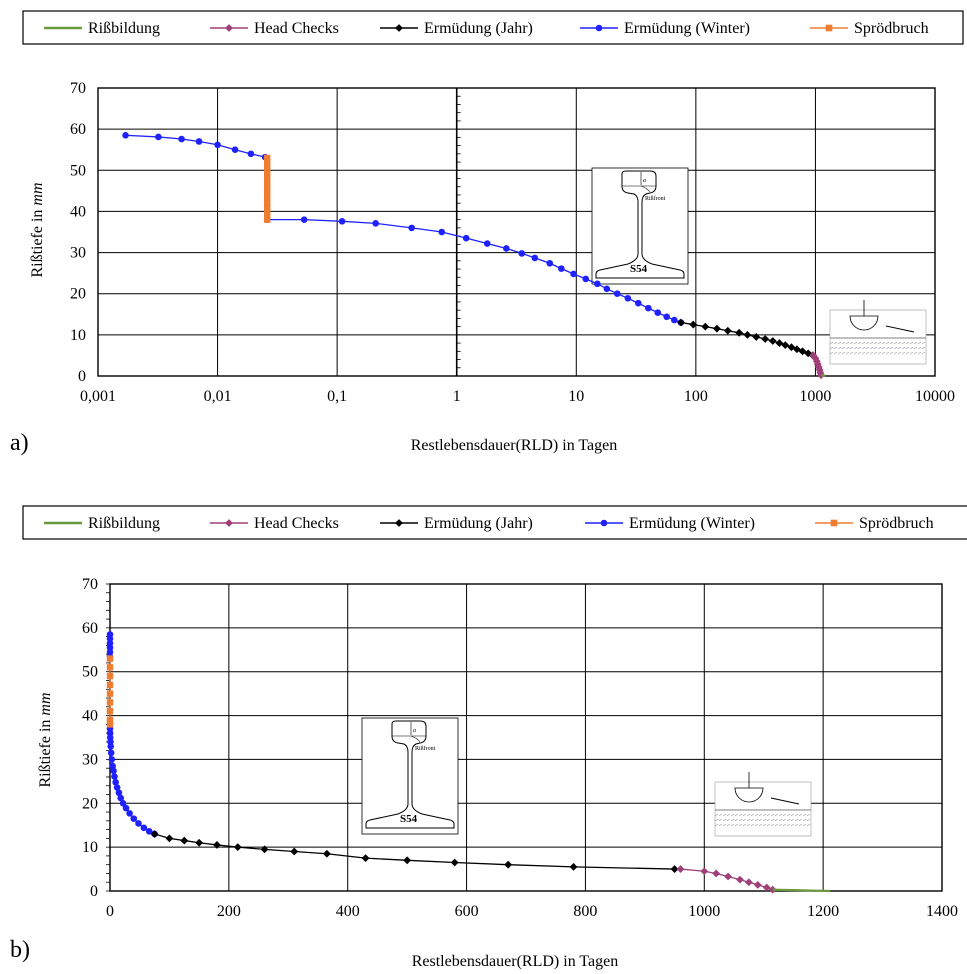  Describe the element at coordinates (696, 396) in the screenshot. I see `x-tick-label: 100` at that location.